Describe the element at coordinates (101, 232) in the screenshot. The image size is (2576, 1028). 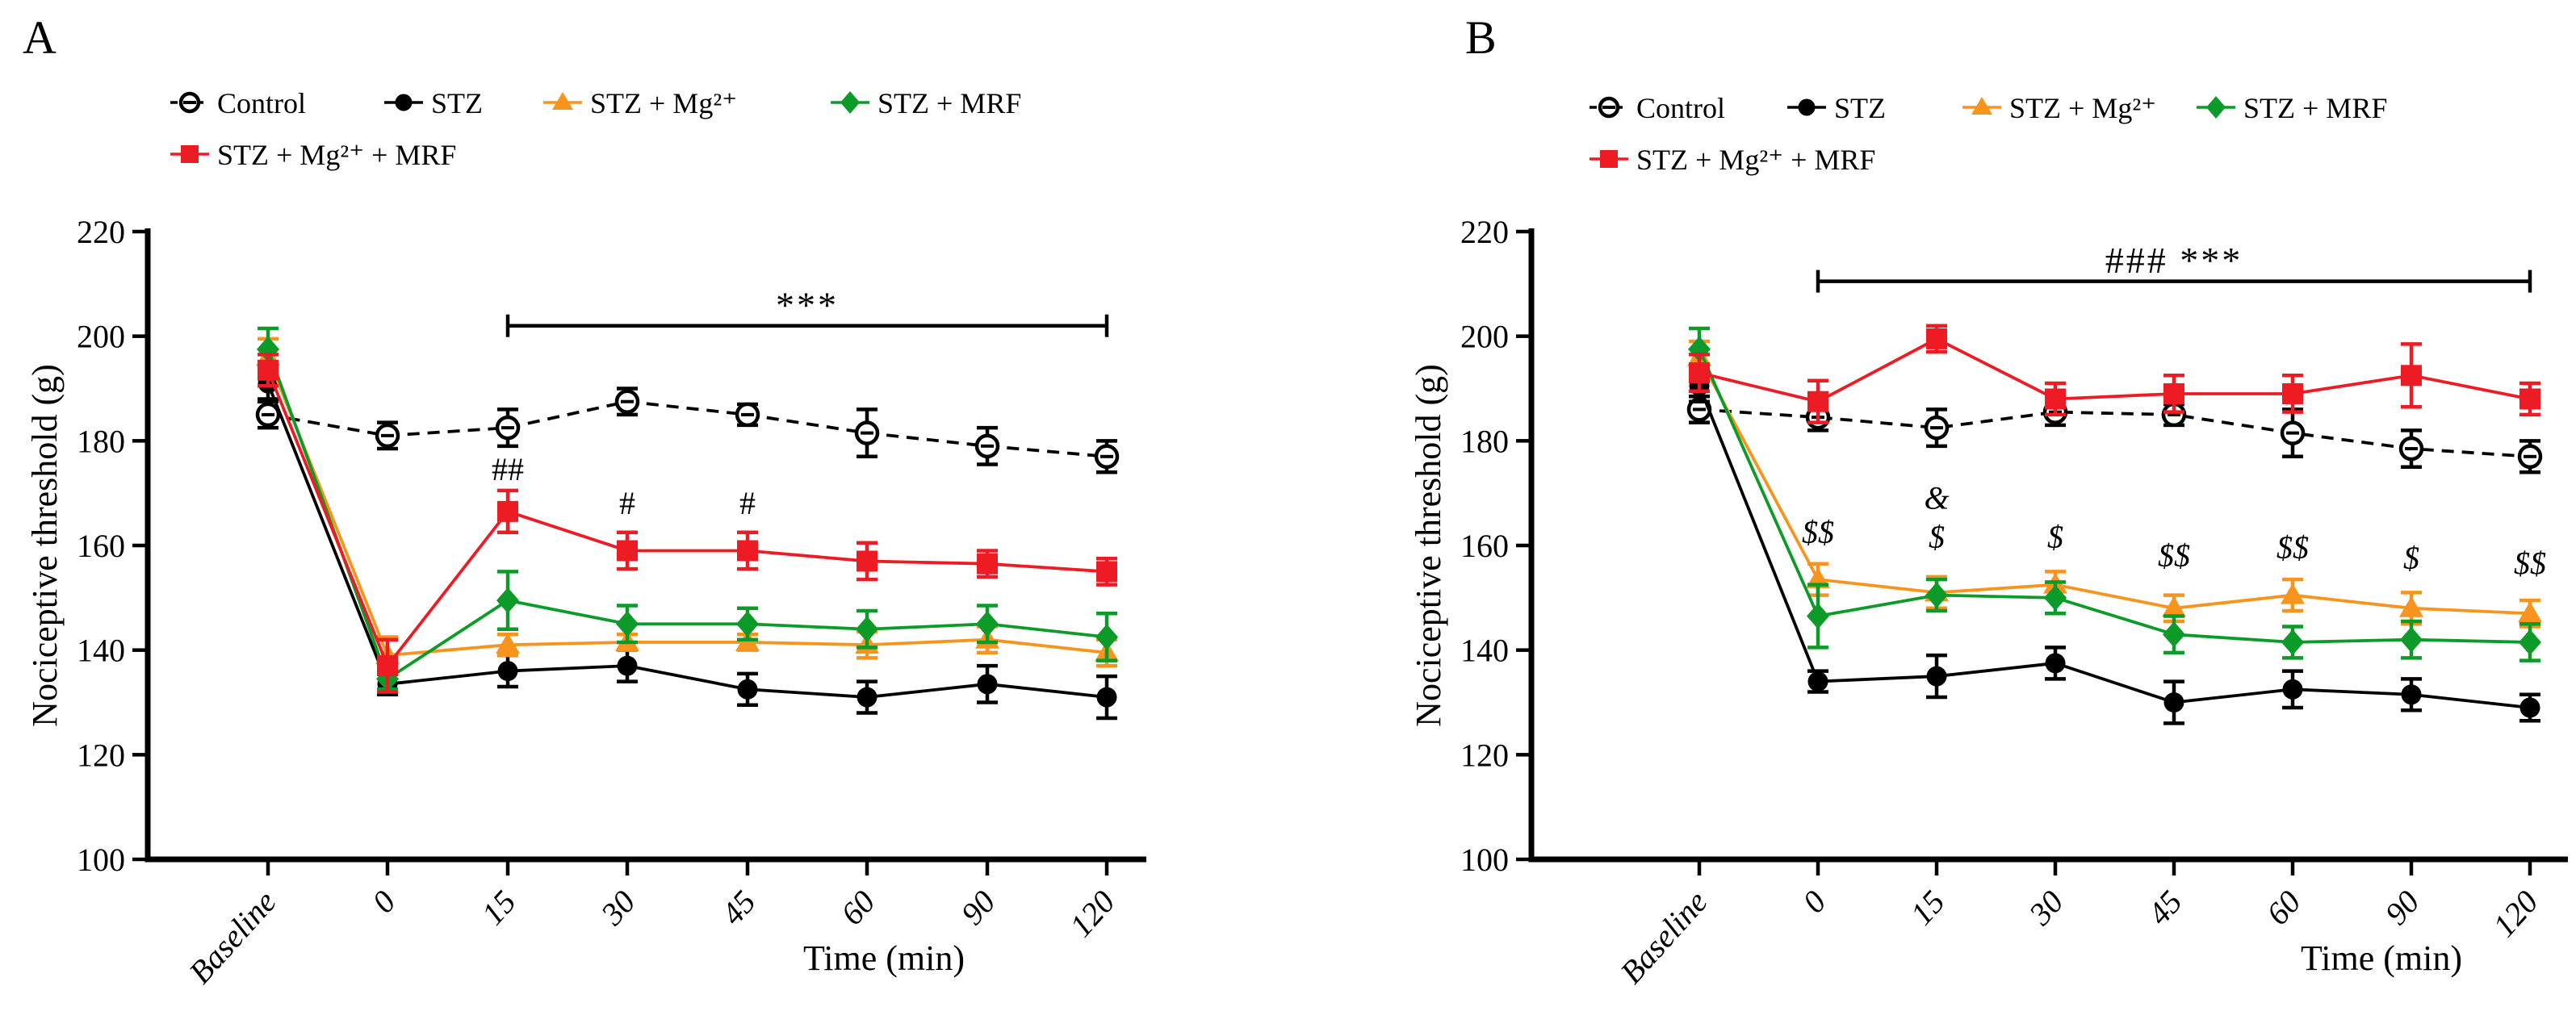
I see `y-tick-label: 220` at that location.